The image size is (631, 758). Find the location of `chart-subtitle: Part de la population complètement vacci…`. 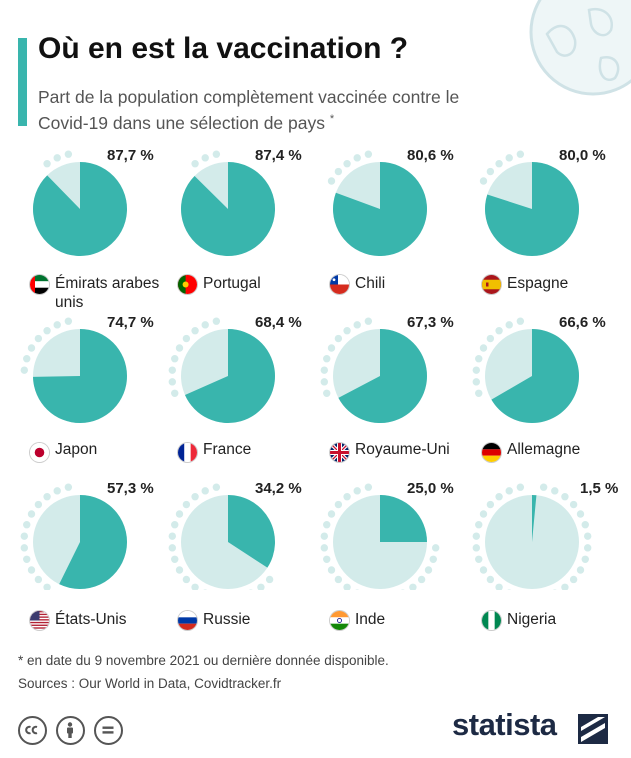

chart-subtitle: Part de la population complètement vacci… is located at coordinates (249, 110).